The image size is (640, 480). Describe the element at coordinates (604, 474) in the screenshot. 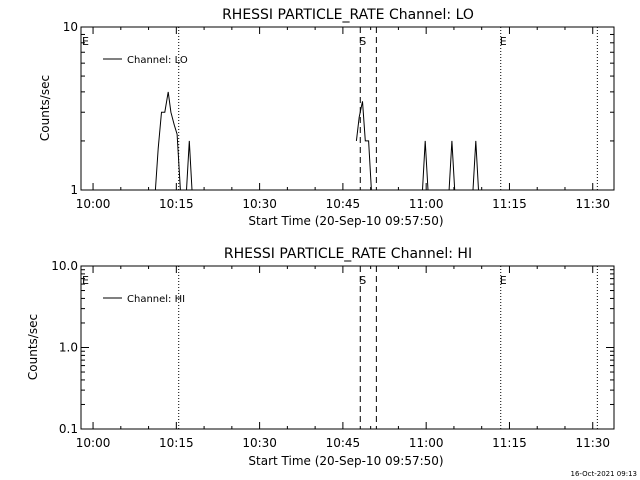

I see `footer-timestamp: 16-Oct-2021 09:13` at that location.